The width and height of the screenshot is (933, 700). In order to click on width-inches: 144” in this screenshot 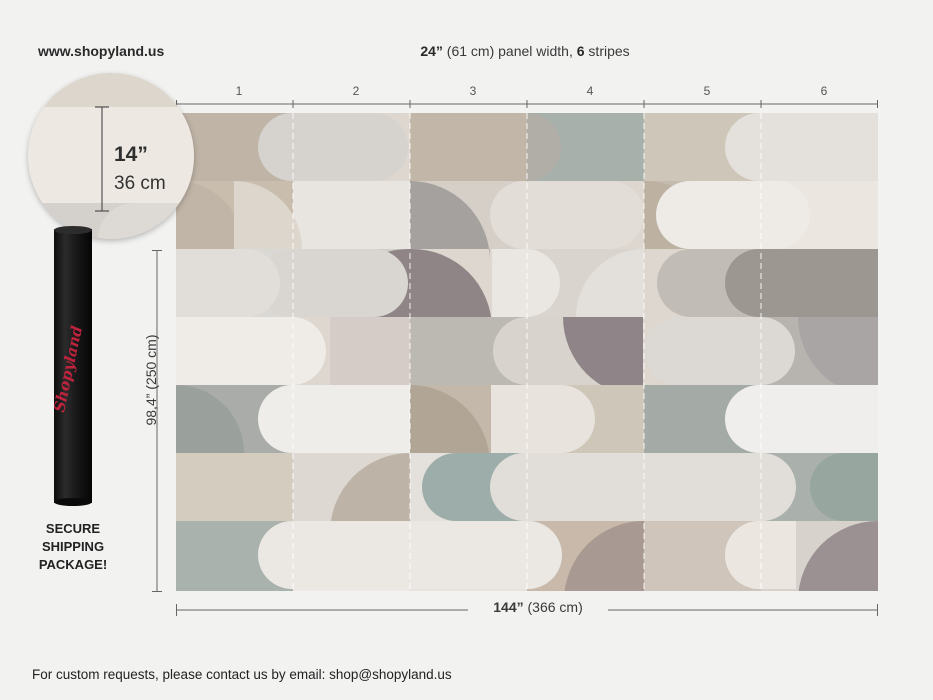, I will do `click(508, 607)`.